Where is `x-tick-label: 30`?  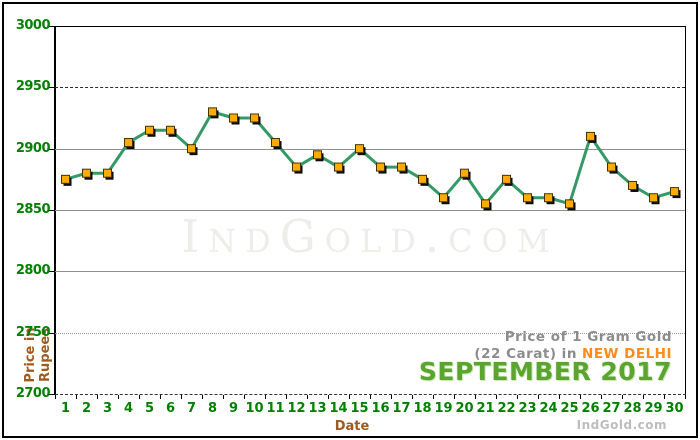 x-tick-label: 30 is located at coordinates (674, 408).